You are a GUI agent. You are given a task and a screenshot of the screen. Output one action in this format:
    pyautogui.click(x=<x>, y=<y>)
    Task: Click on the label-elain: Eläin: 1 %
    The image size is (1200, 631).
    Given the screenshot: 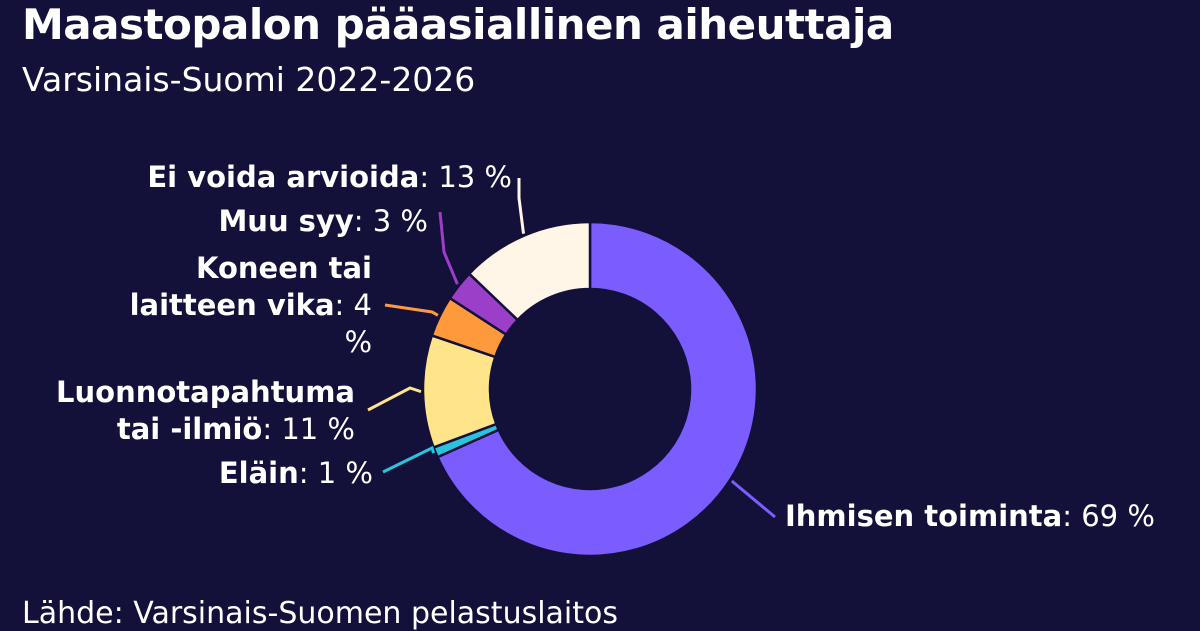 What is the action you would take?
    pyautogui.click(x=295, y=473)
    